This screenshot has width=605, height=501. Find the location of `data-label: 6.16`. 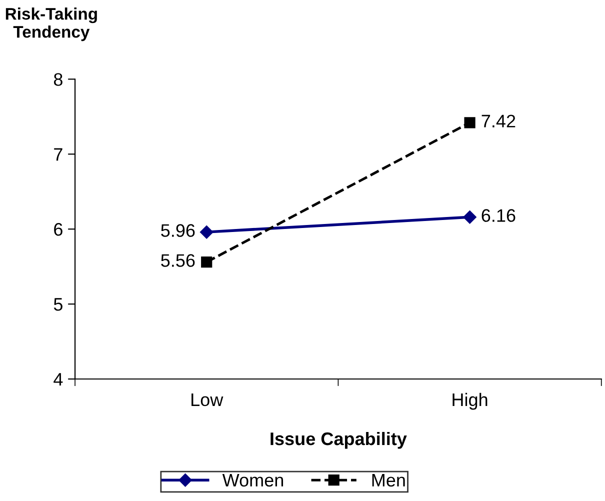

data-label: 6.16 is located at coordinates (499, 215).